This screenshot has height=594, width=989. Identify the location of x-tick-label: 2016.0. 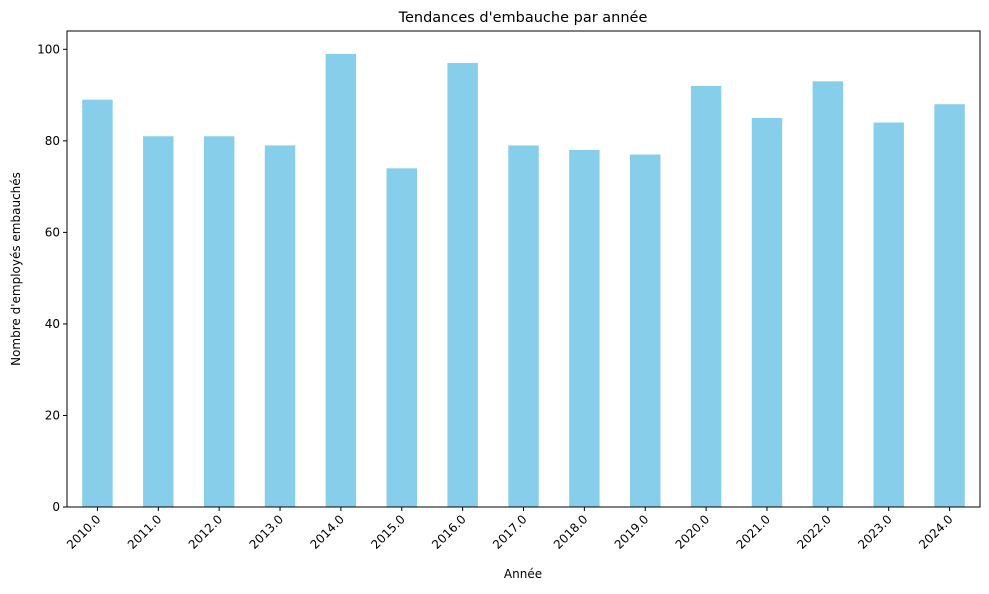
(449, 532).